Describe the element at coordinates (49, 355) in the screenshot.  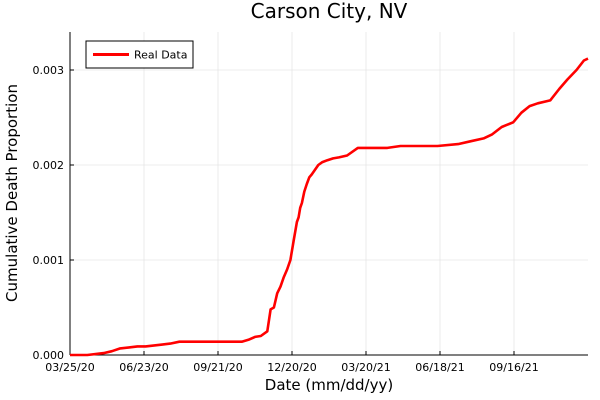
I see `y-tick-label: 0.000` at that location.